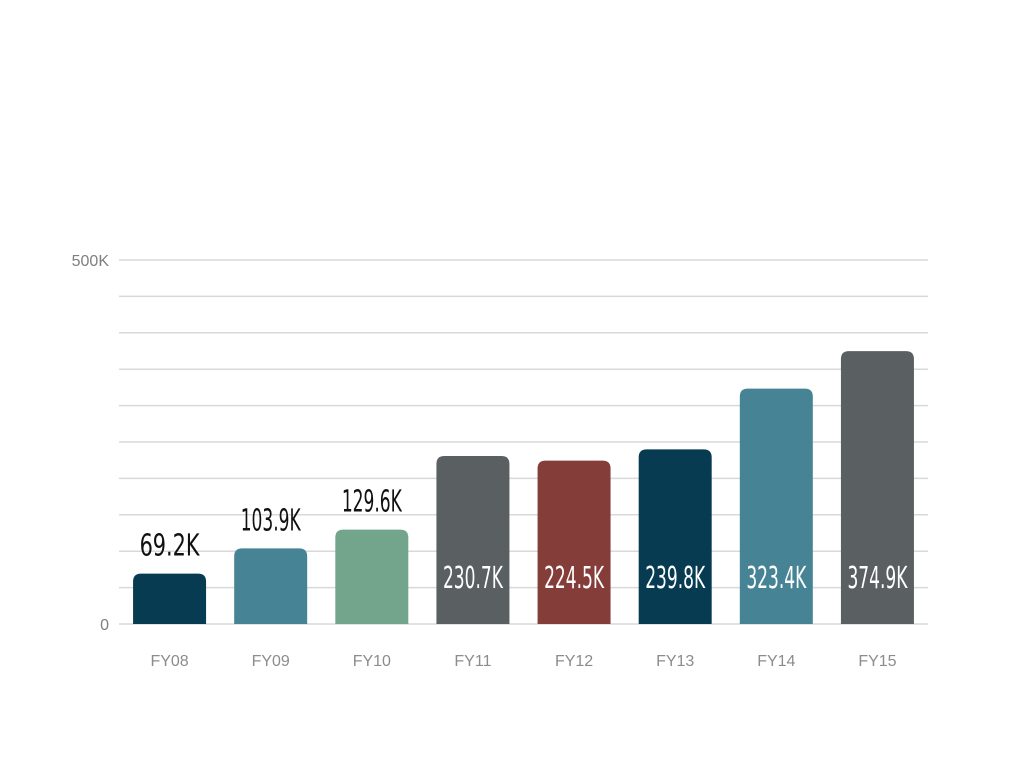 Image resolution: width=1024 pixels, height=768 pixels. What do you see at coordinates (776, 578) in the screenshot?
I see `data-label-fy14: 323.4K` at bounding box center [776, 578].